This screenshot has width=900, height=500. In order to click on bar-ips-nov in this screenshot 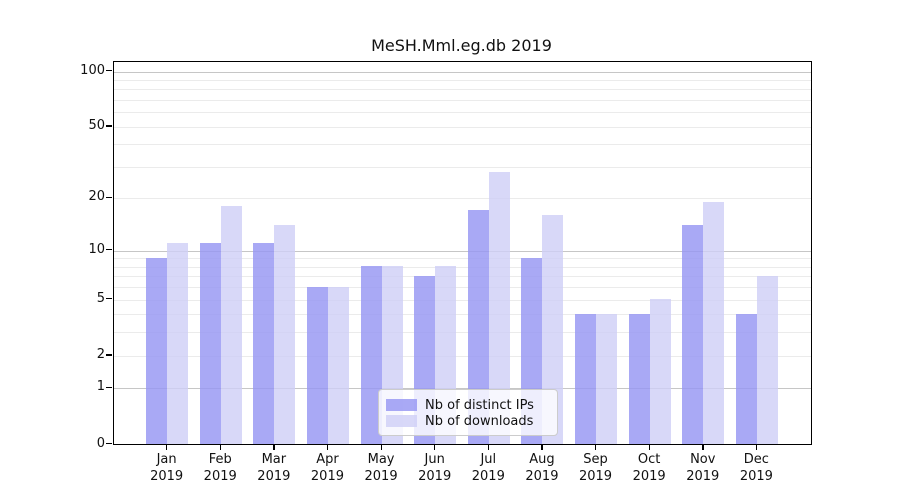, I will do `click(693, 334)`.